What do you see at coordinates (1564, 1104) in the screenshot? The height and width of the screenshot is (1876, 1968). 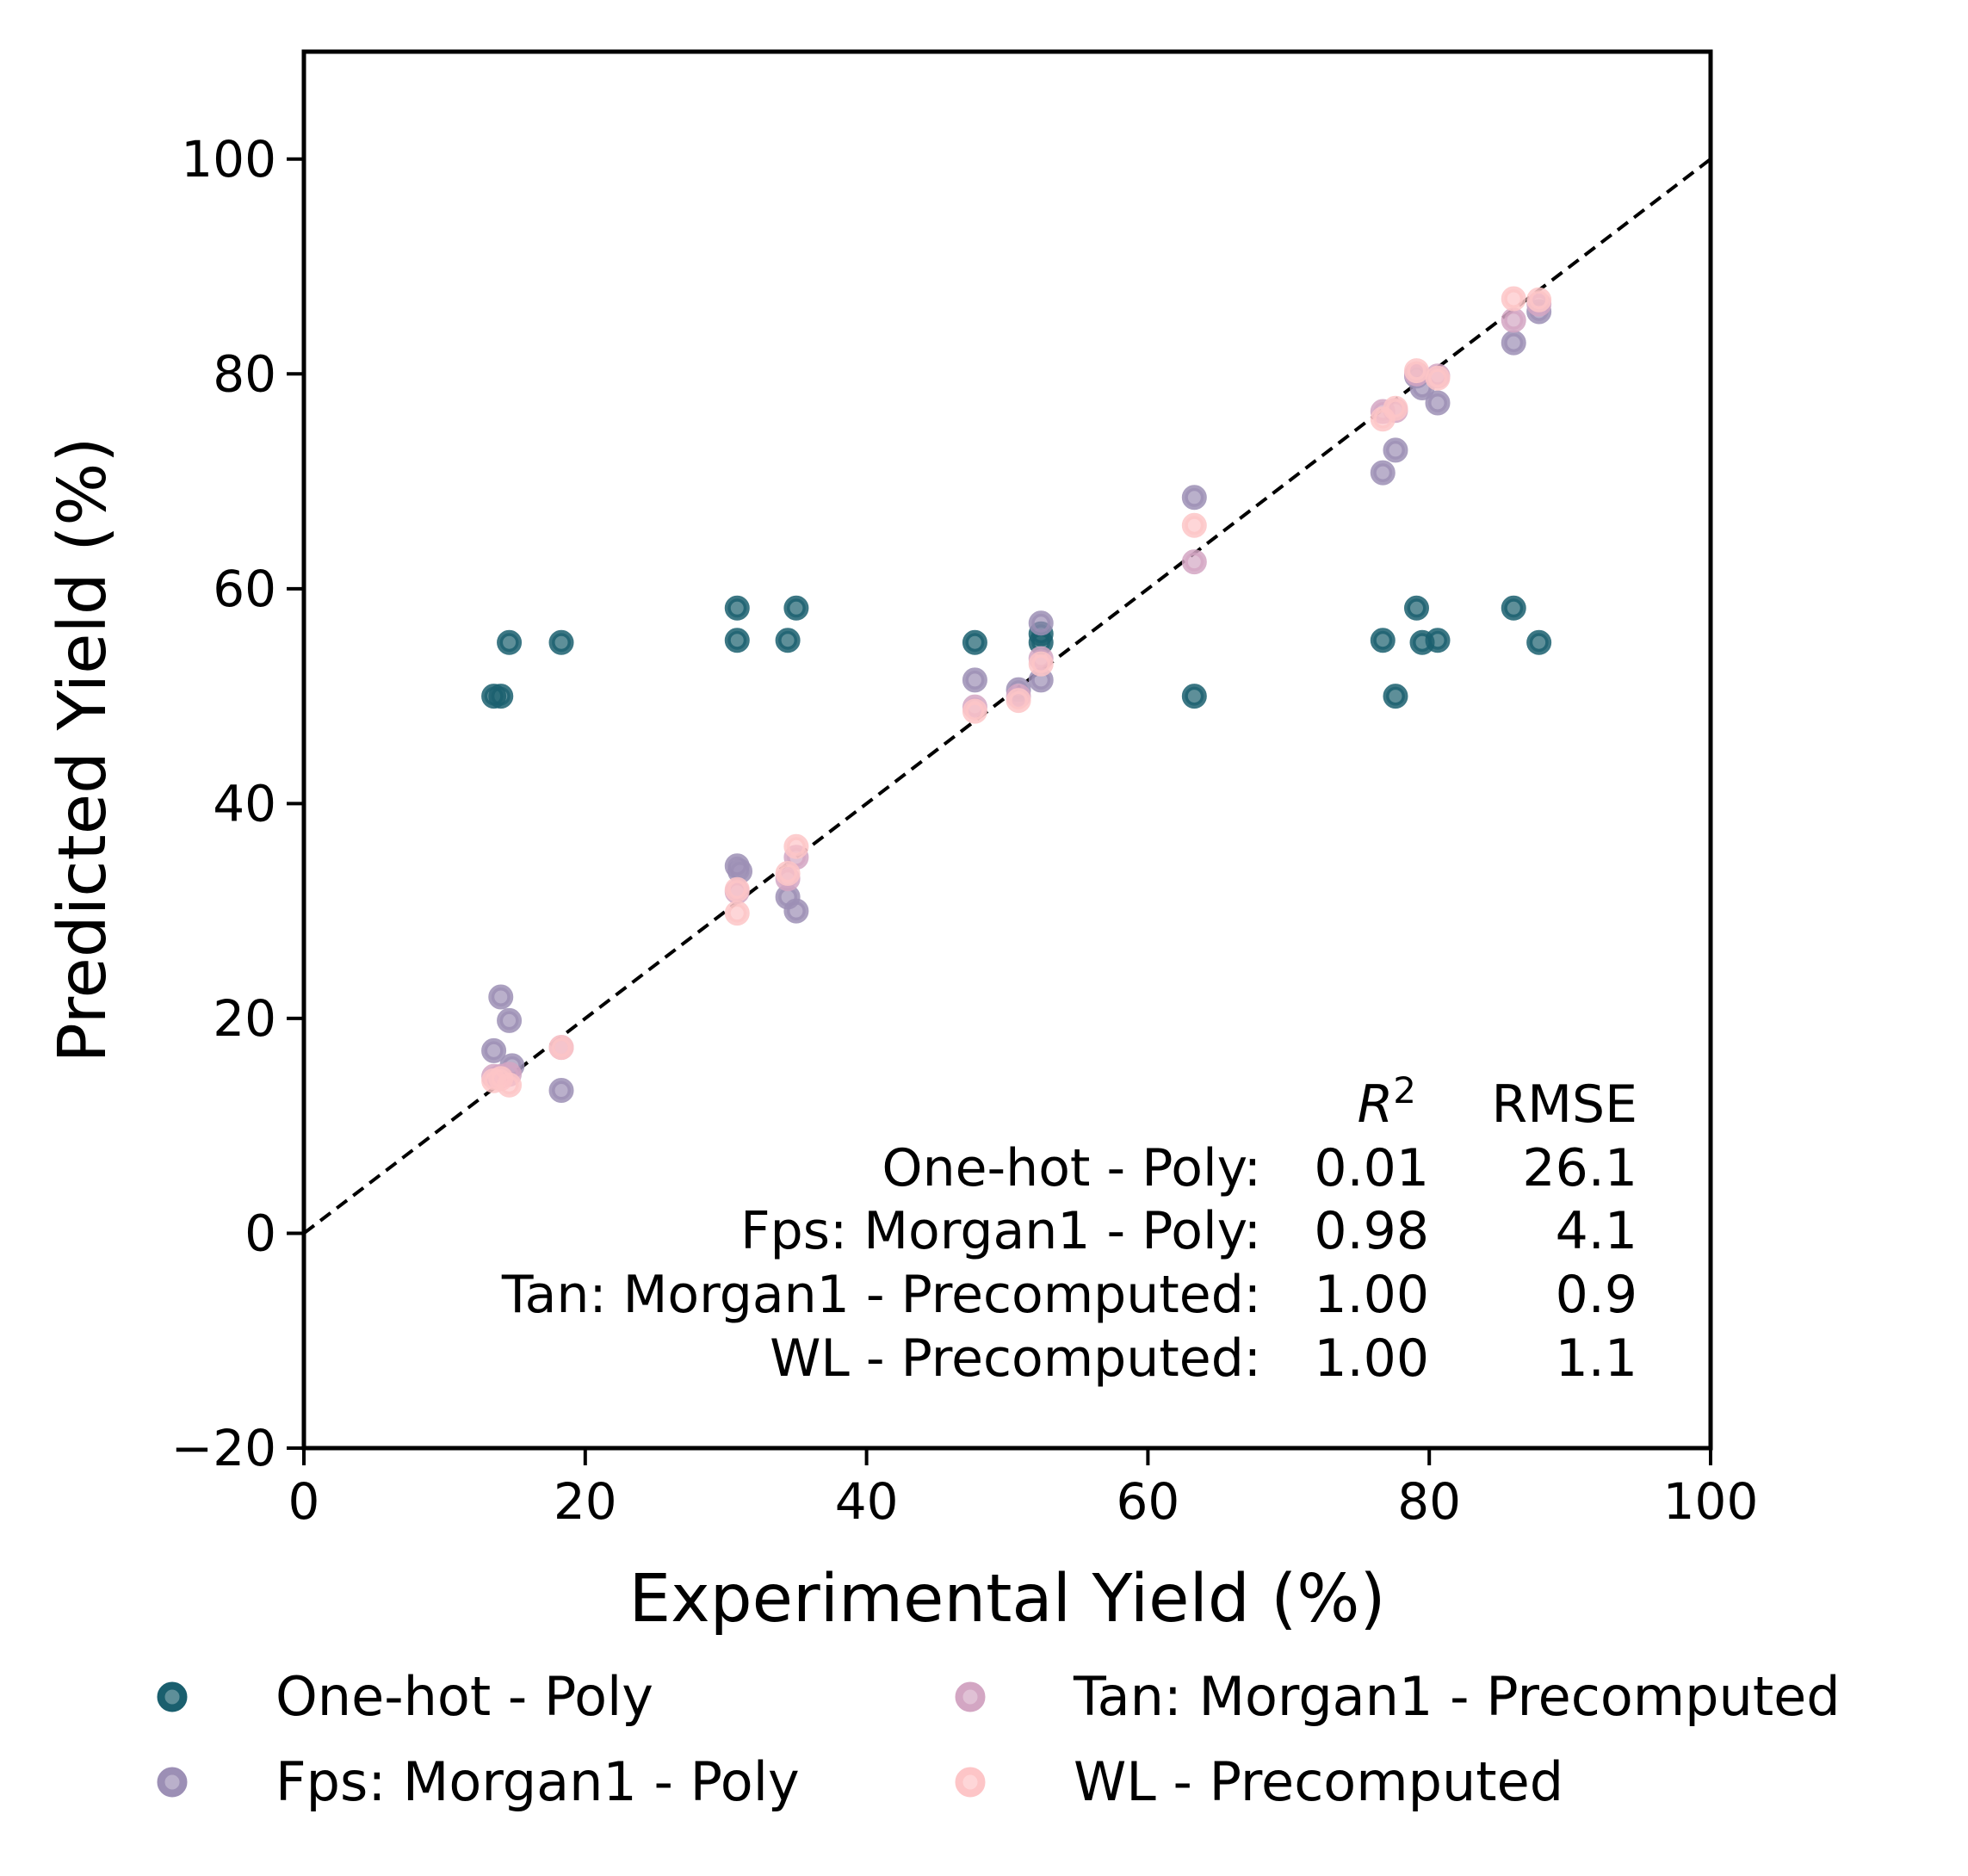 I see `stats-header-rmse: RMSE` at bounding box center [1564, 1104].